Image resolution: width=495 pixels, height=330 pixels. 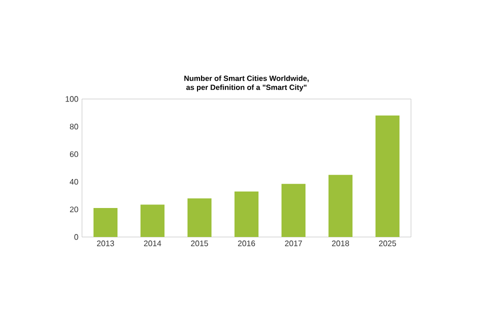 What do you see at coordinates (76, 237) in the screenshot?
I see `y-tick-label: 0` at bounding box center [76, 237].